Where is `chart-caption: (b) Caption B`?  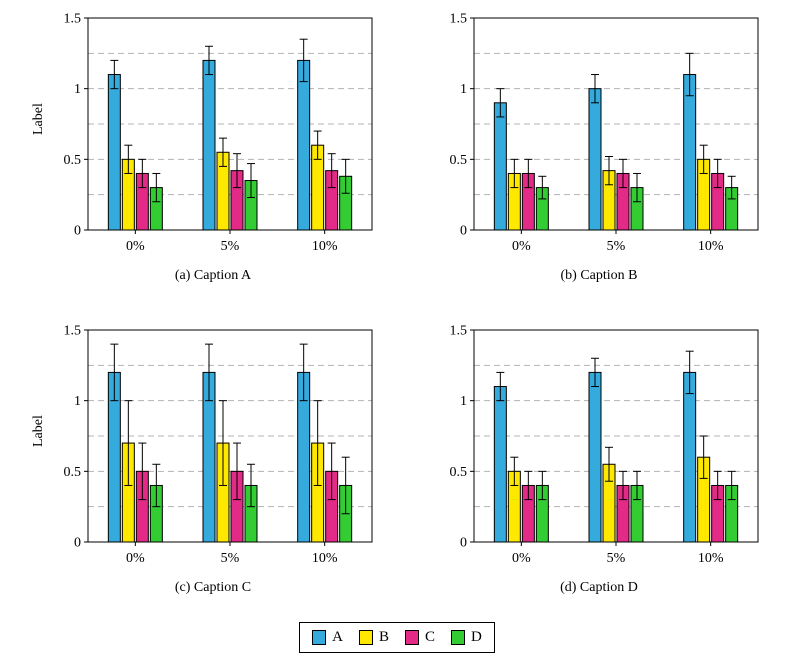 chart-caption: (b) Caption B is located at coordinates (599, 275).